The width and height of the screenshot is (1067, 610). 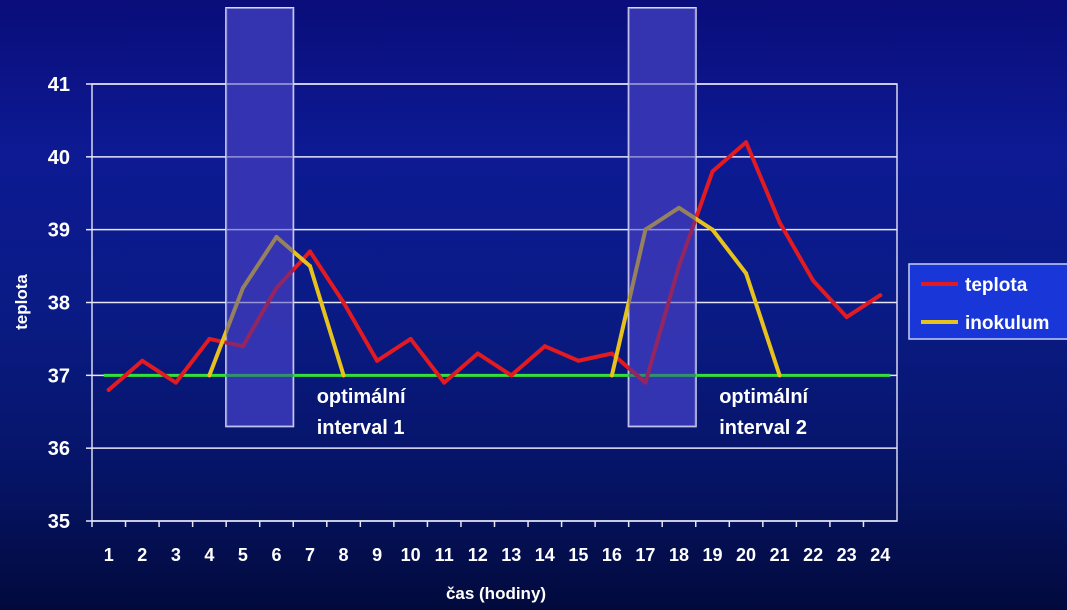 What do you see at coordinates (763, 428) in the screenshot?
I see `interval-label-2-line2: interval 2` at bounding box center [763, 428].